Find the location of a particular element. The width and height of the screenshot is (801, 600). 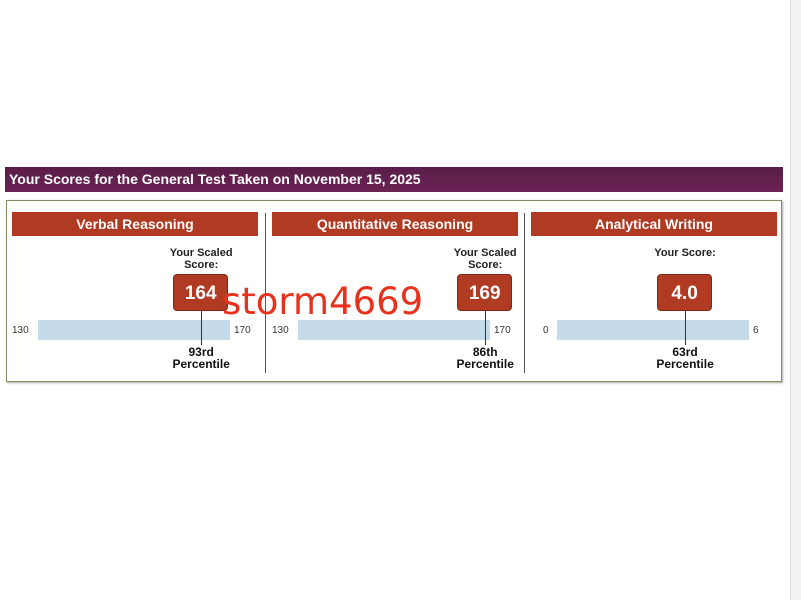

scrollbar is located at coordinates (795, 300).